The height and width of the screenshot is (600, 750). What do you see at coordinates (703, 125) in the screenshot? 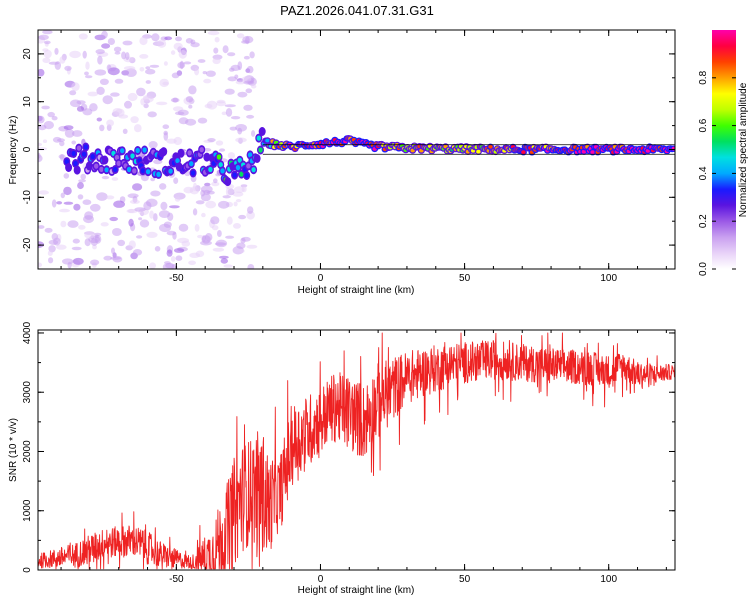
I see `colorbar-tick-label: 0.6` at bounding box center [703, 125].